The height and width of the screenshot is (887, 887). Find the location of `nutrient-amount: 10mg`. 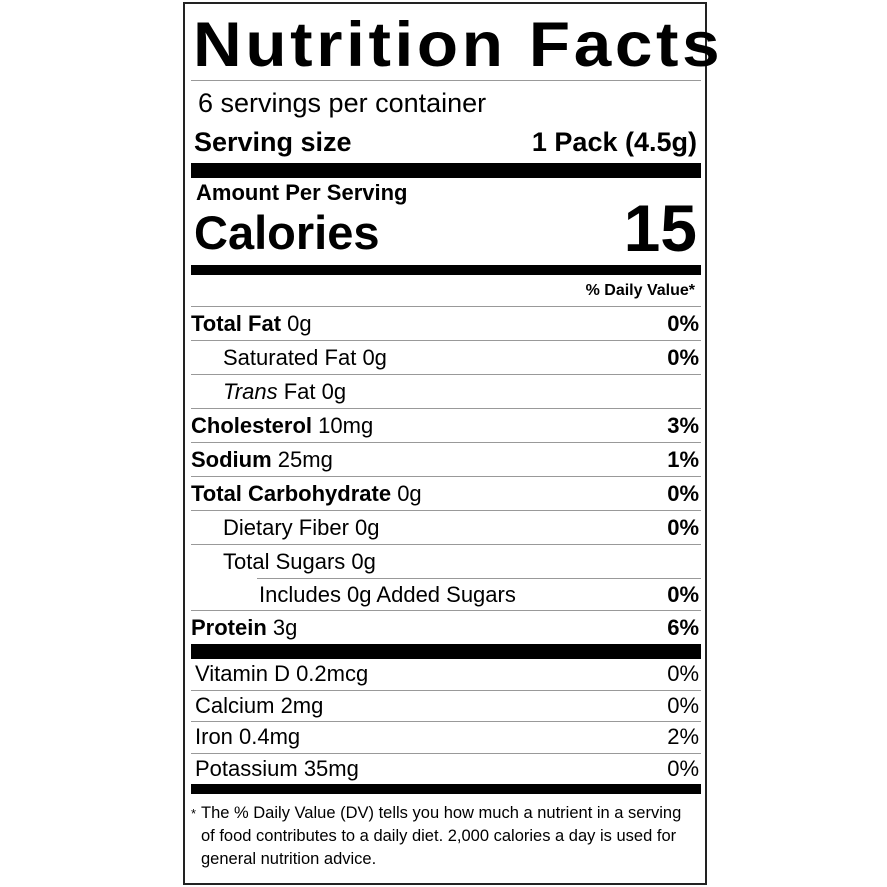

nutrient-amount: 10mg is located at coordinates (346, 425).